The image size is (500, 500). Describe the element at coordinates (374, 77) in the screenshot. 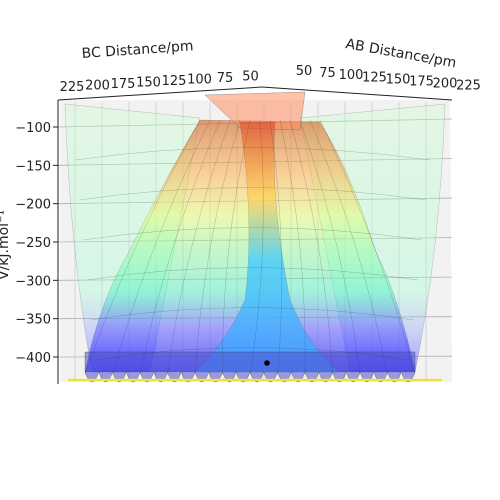

I see `ab-tick-label: 125` at that location.